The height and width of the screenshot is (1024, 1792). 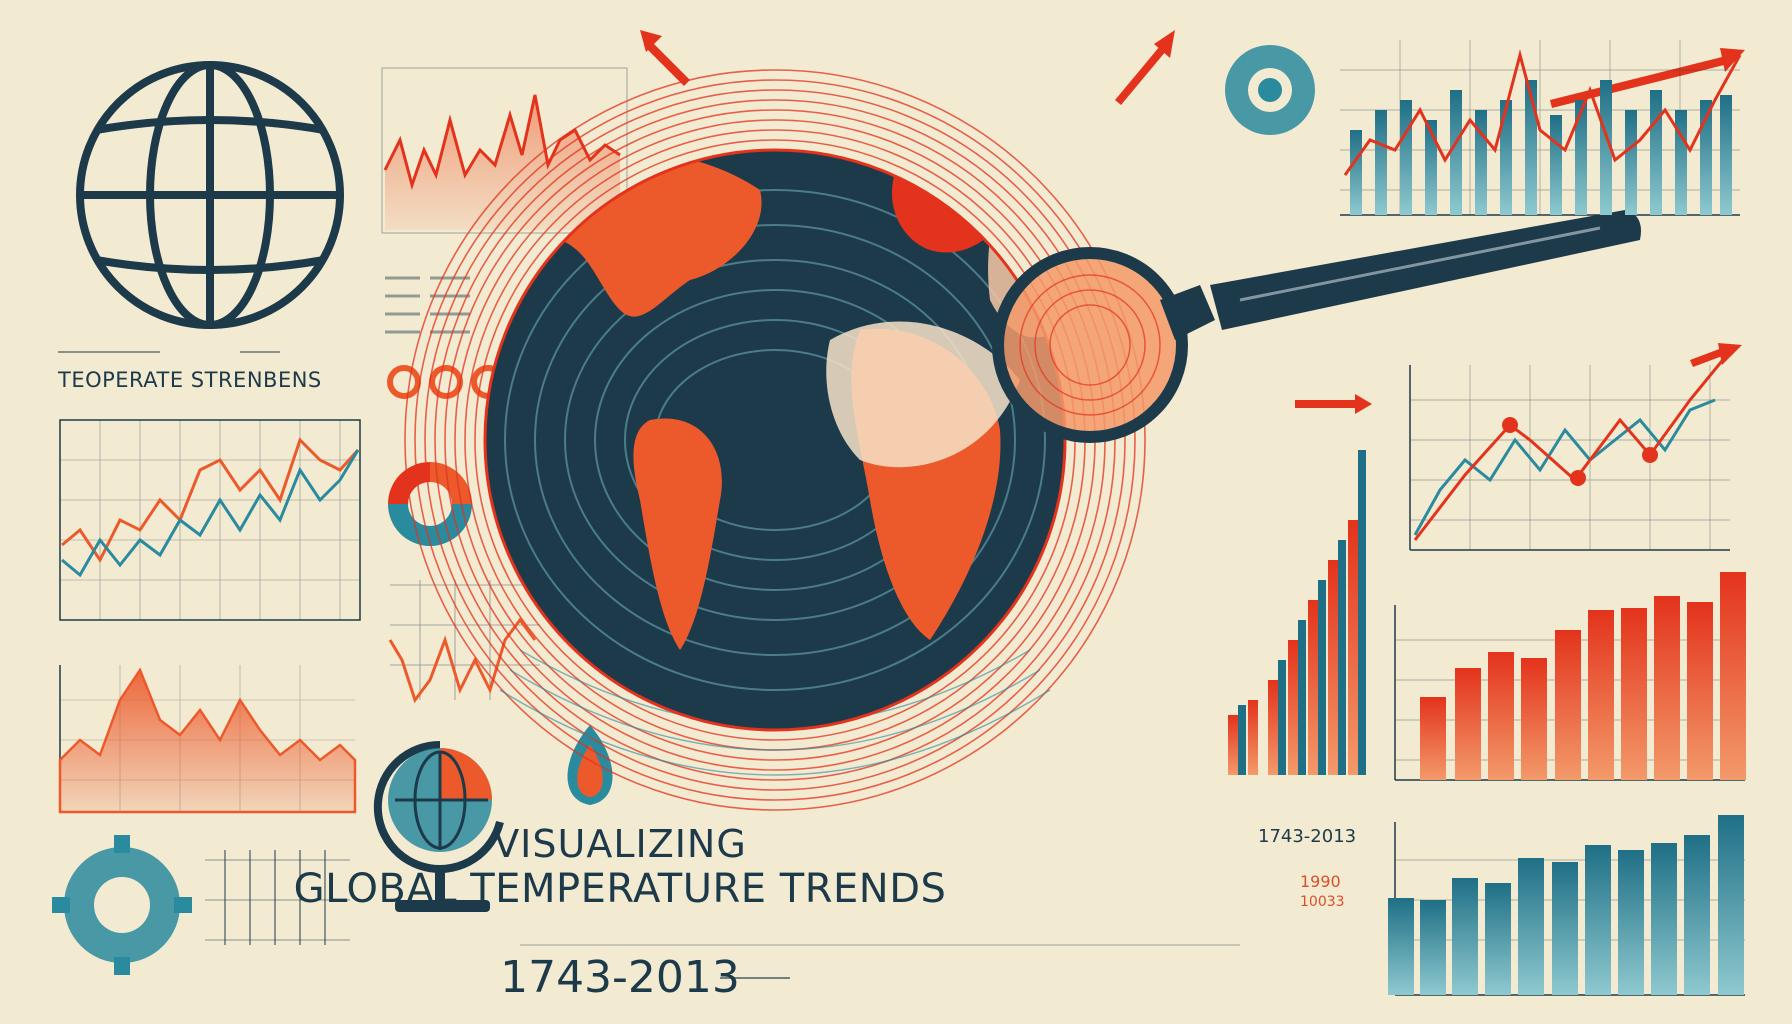 I want to click on red-label-1: 1990, so click(x=1320, y=881).